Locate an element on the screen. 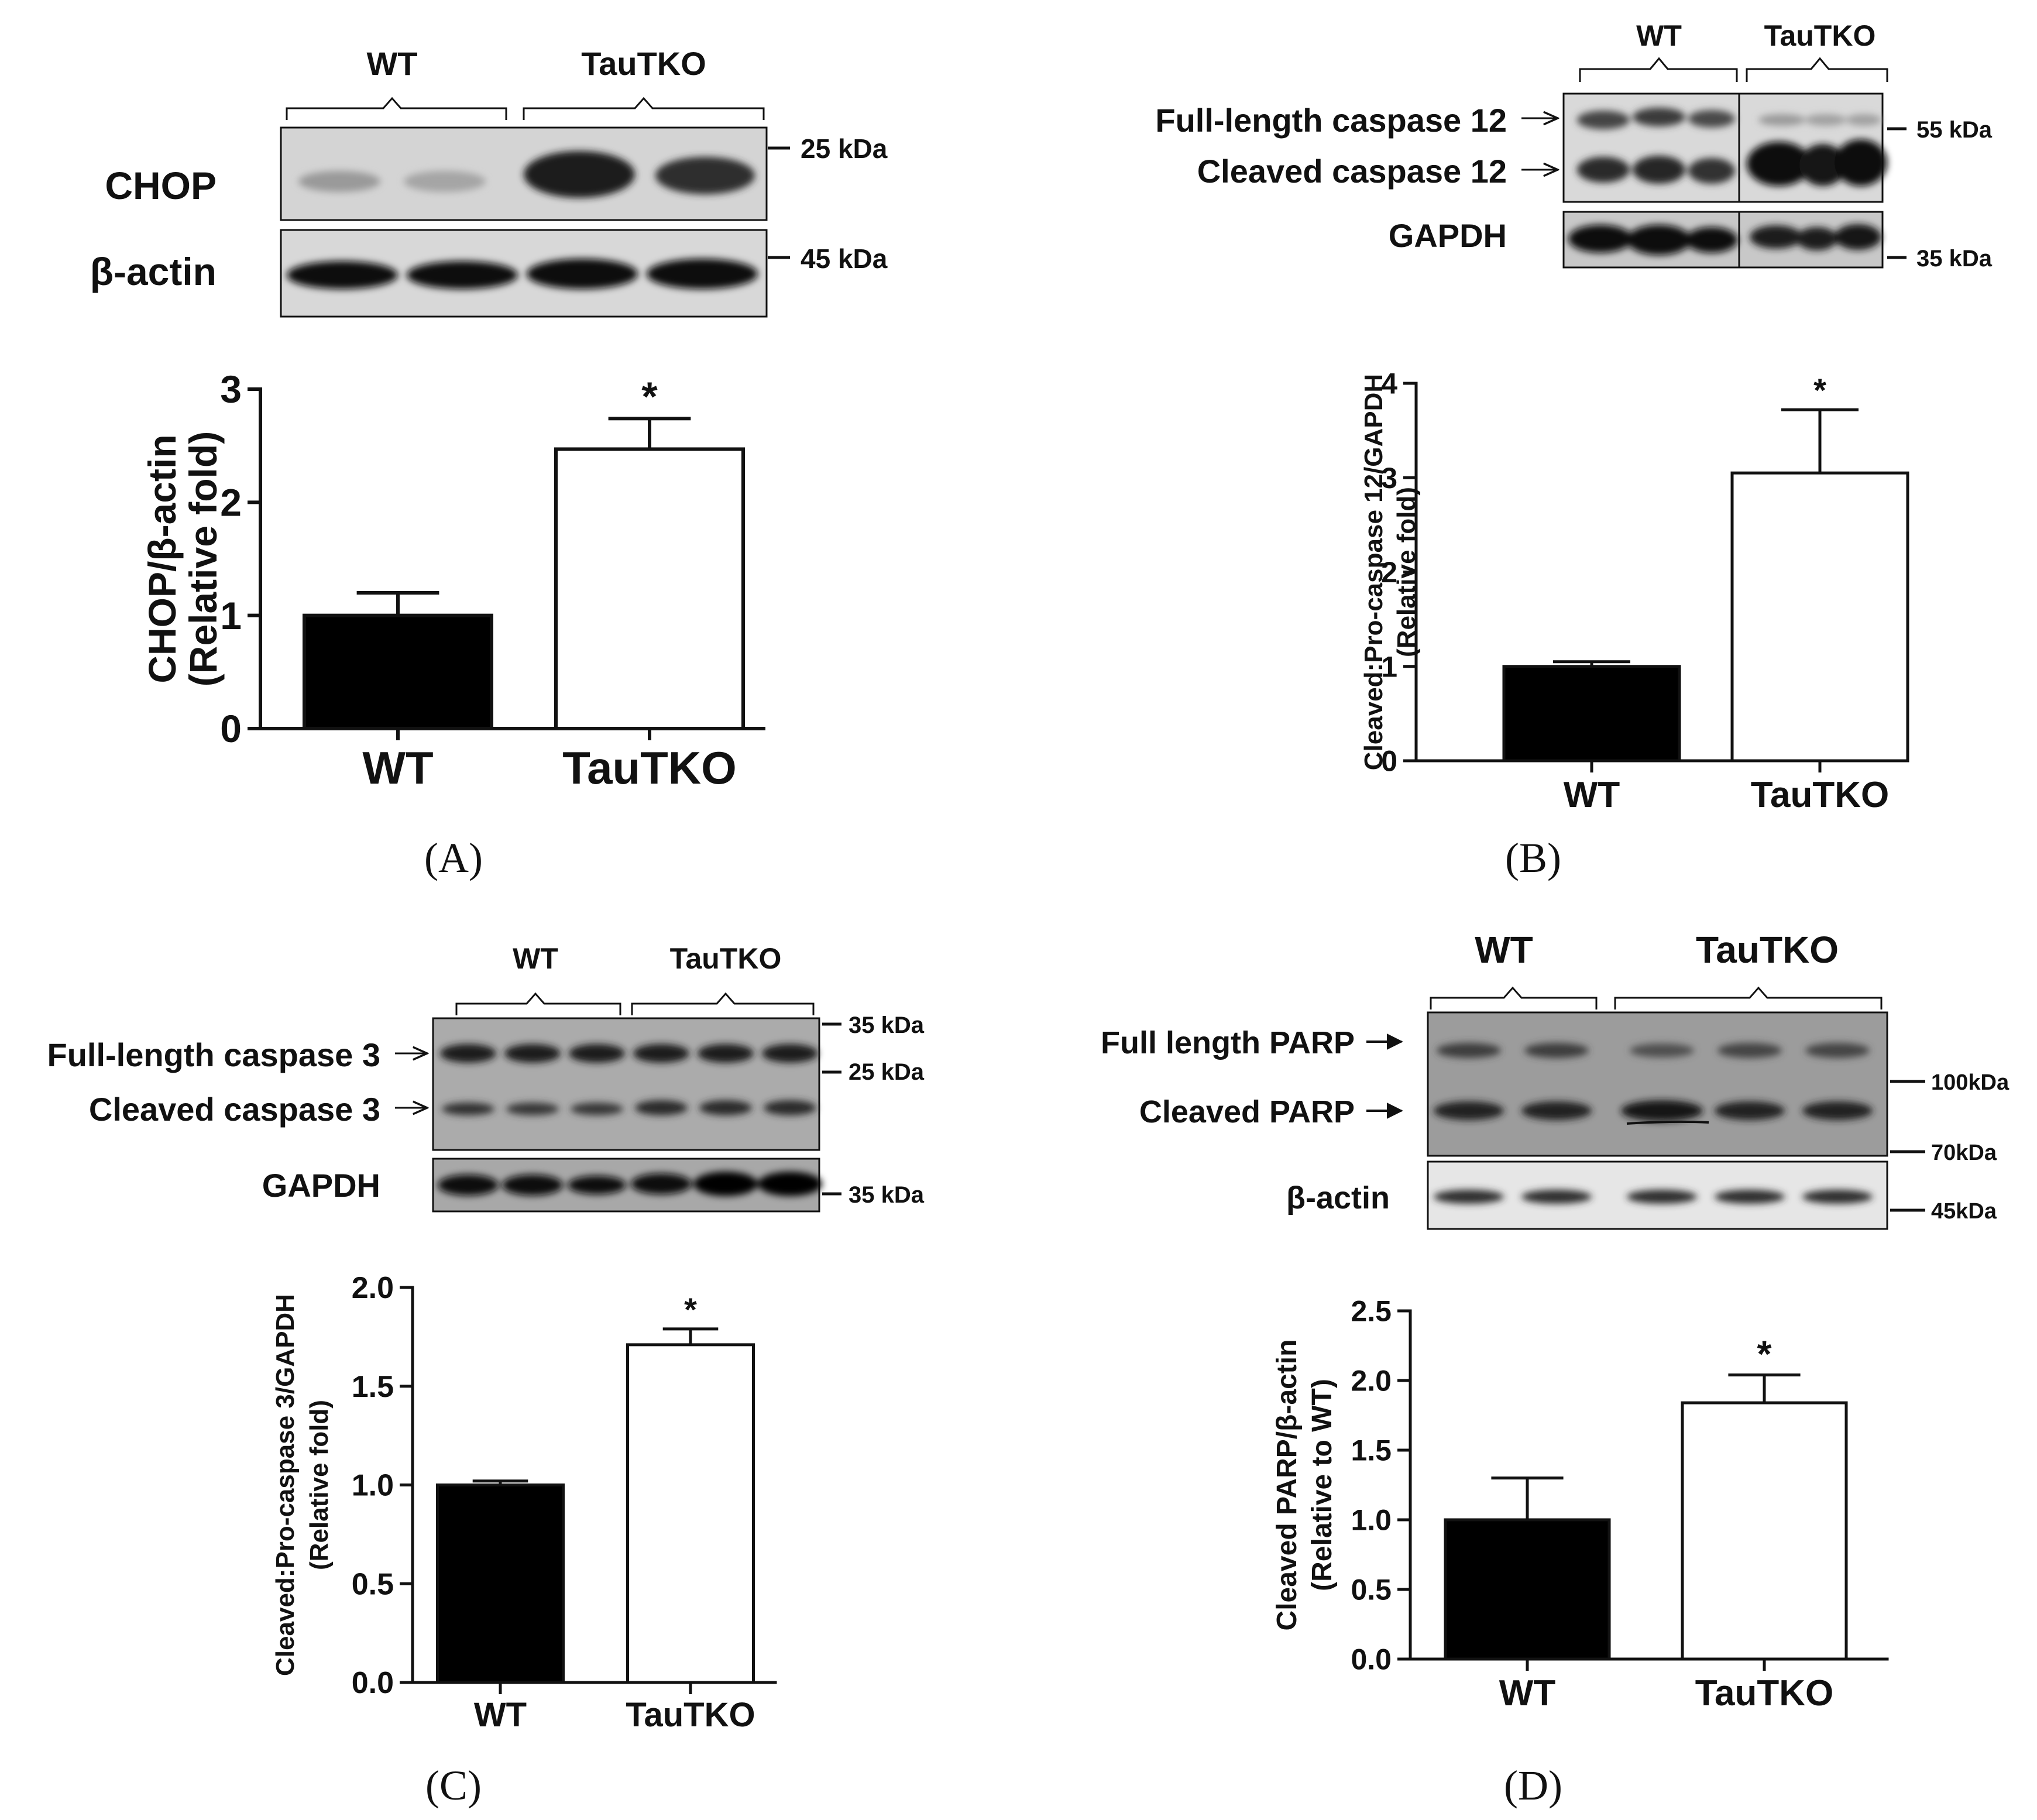  blot-a-group-tautko: TauTKO is located at coordinates (643, 63).